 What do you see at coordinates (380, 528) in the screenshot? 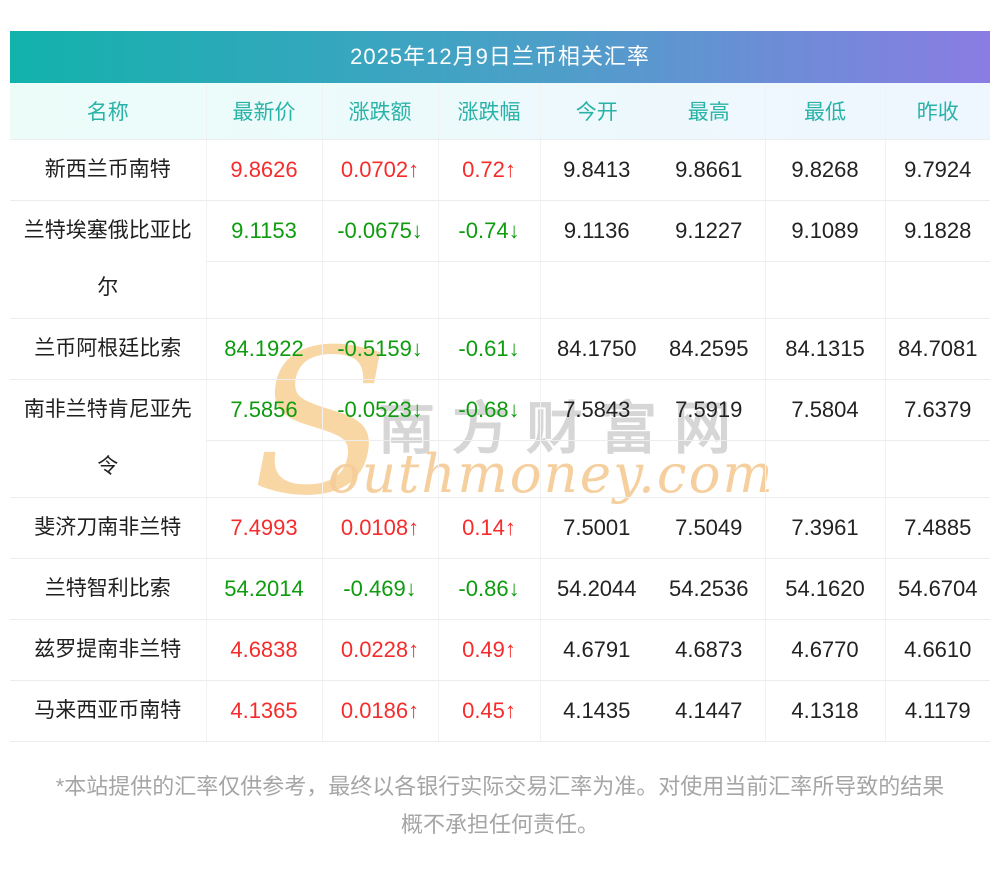
I see `change-amount-cell: 0.0108↑` at bounding box center [380, 528].